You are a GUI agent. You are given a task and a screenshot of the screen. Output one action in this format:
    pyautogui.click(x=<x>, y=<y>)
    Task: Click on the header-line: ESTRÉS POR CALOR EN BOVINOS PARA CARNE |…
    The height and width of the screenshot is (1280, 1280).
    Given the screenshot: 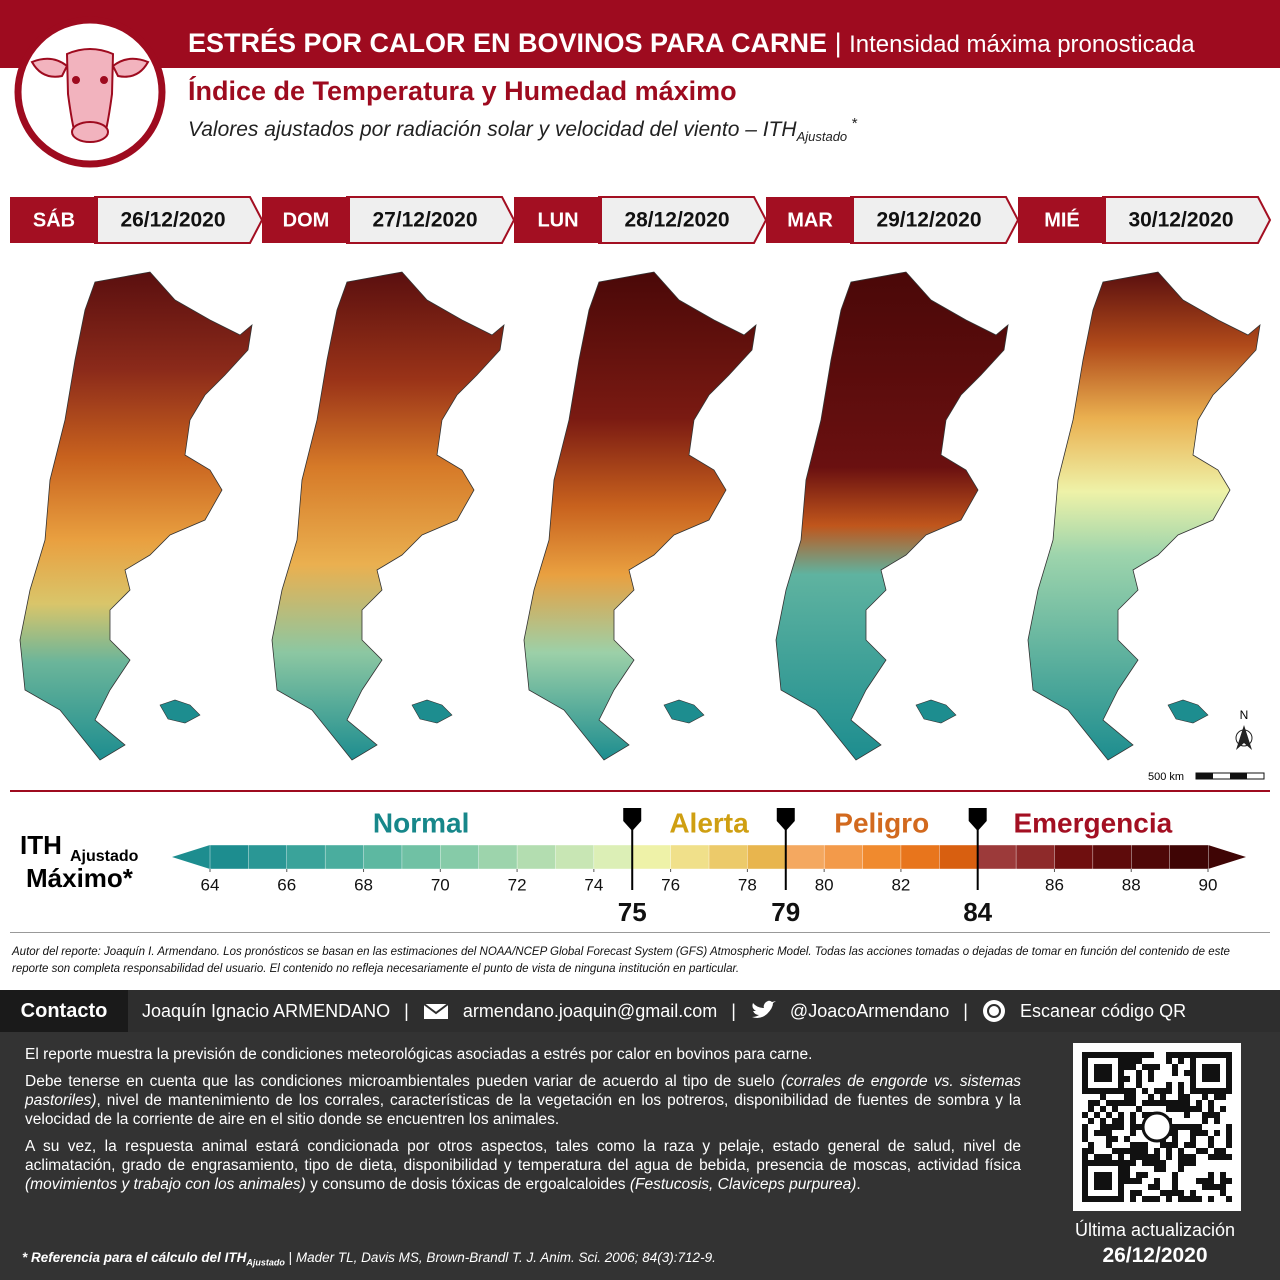 What is the action you would take?
    pyautogui.click(x=691, y=43)
    